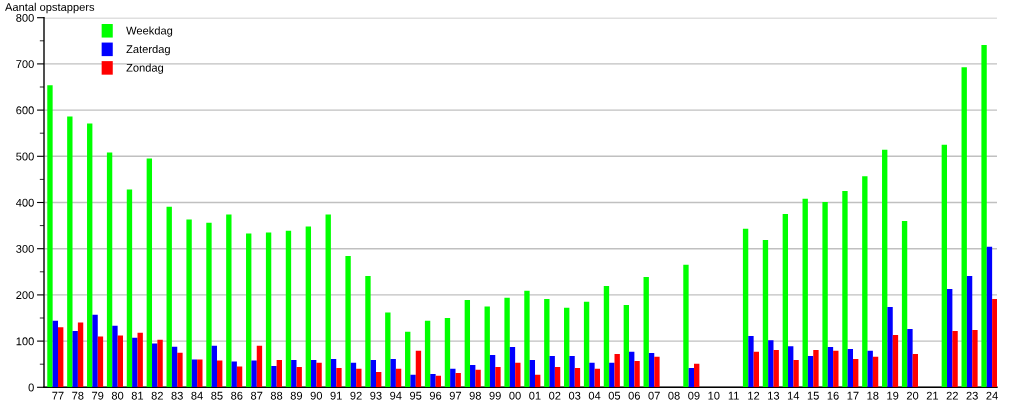  Describe the element at coordinates (117, 395) in the screenshot. I see `x-tick-label: 80` at that location.